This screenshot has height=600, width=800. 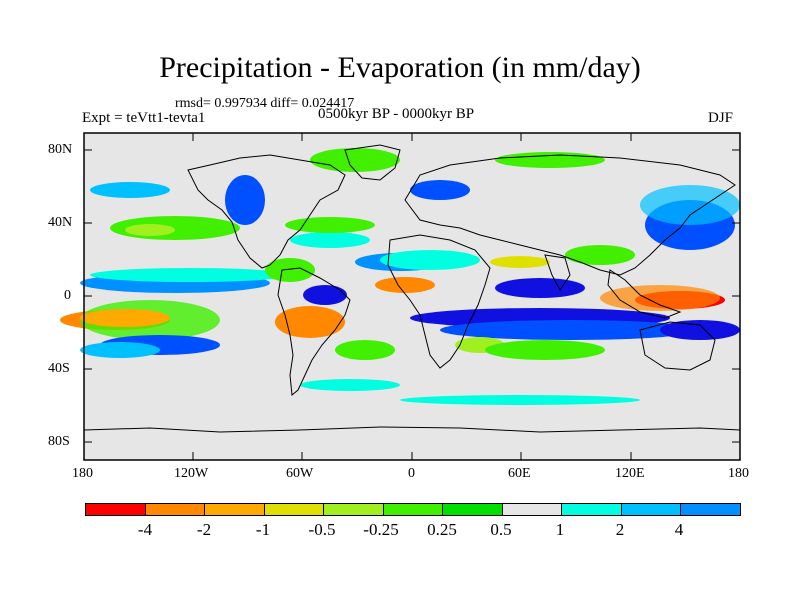 What do you see at coordinates (540, 288) in the screenshot?
I see `pattern-blue-arabian` at bounding box center [540, 288].